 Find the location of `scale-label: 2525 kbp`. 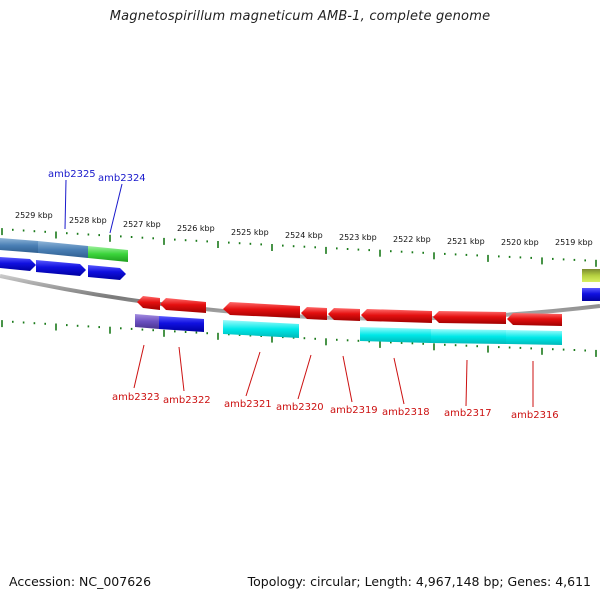

scale-label: 2525 kbp is located at coordinates (250, 232).